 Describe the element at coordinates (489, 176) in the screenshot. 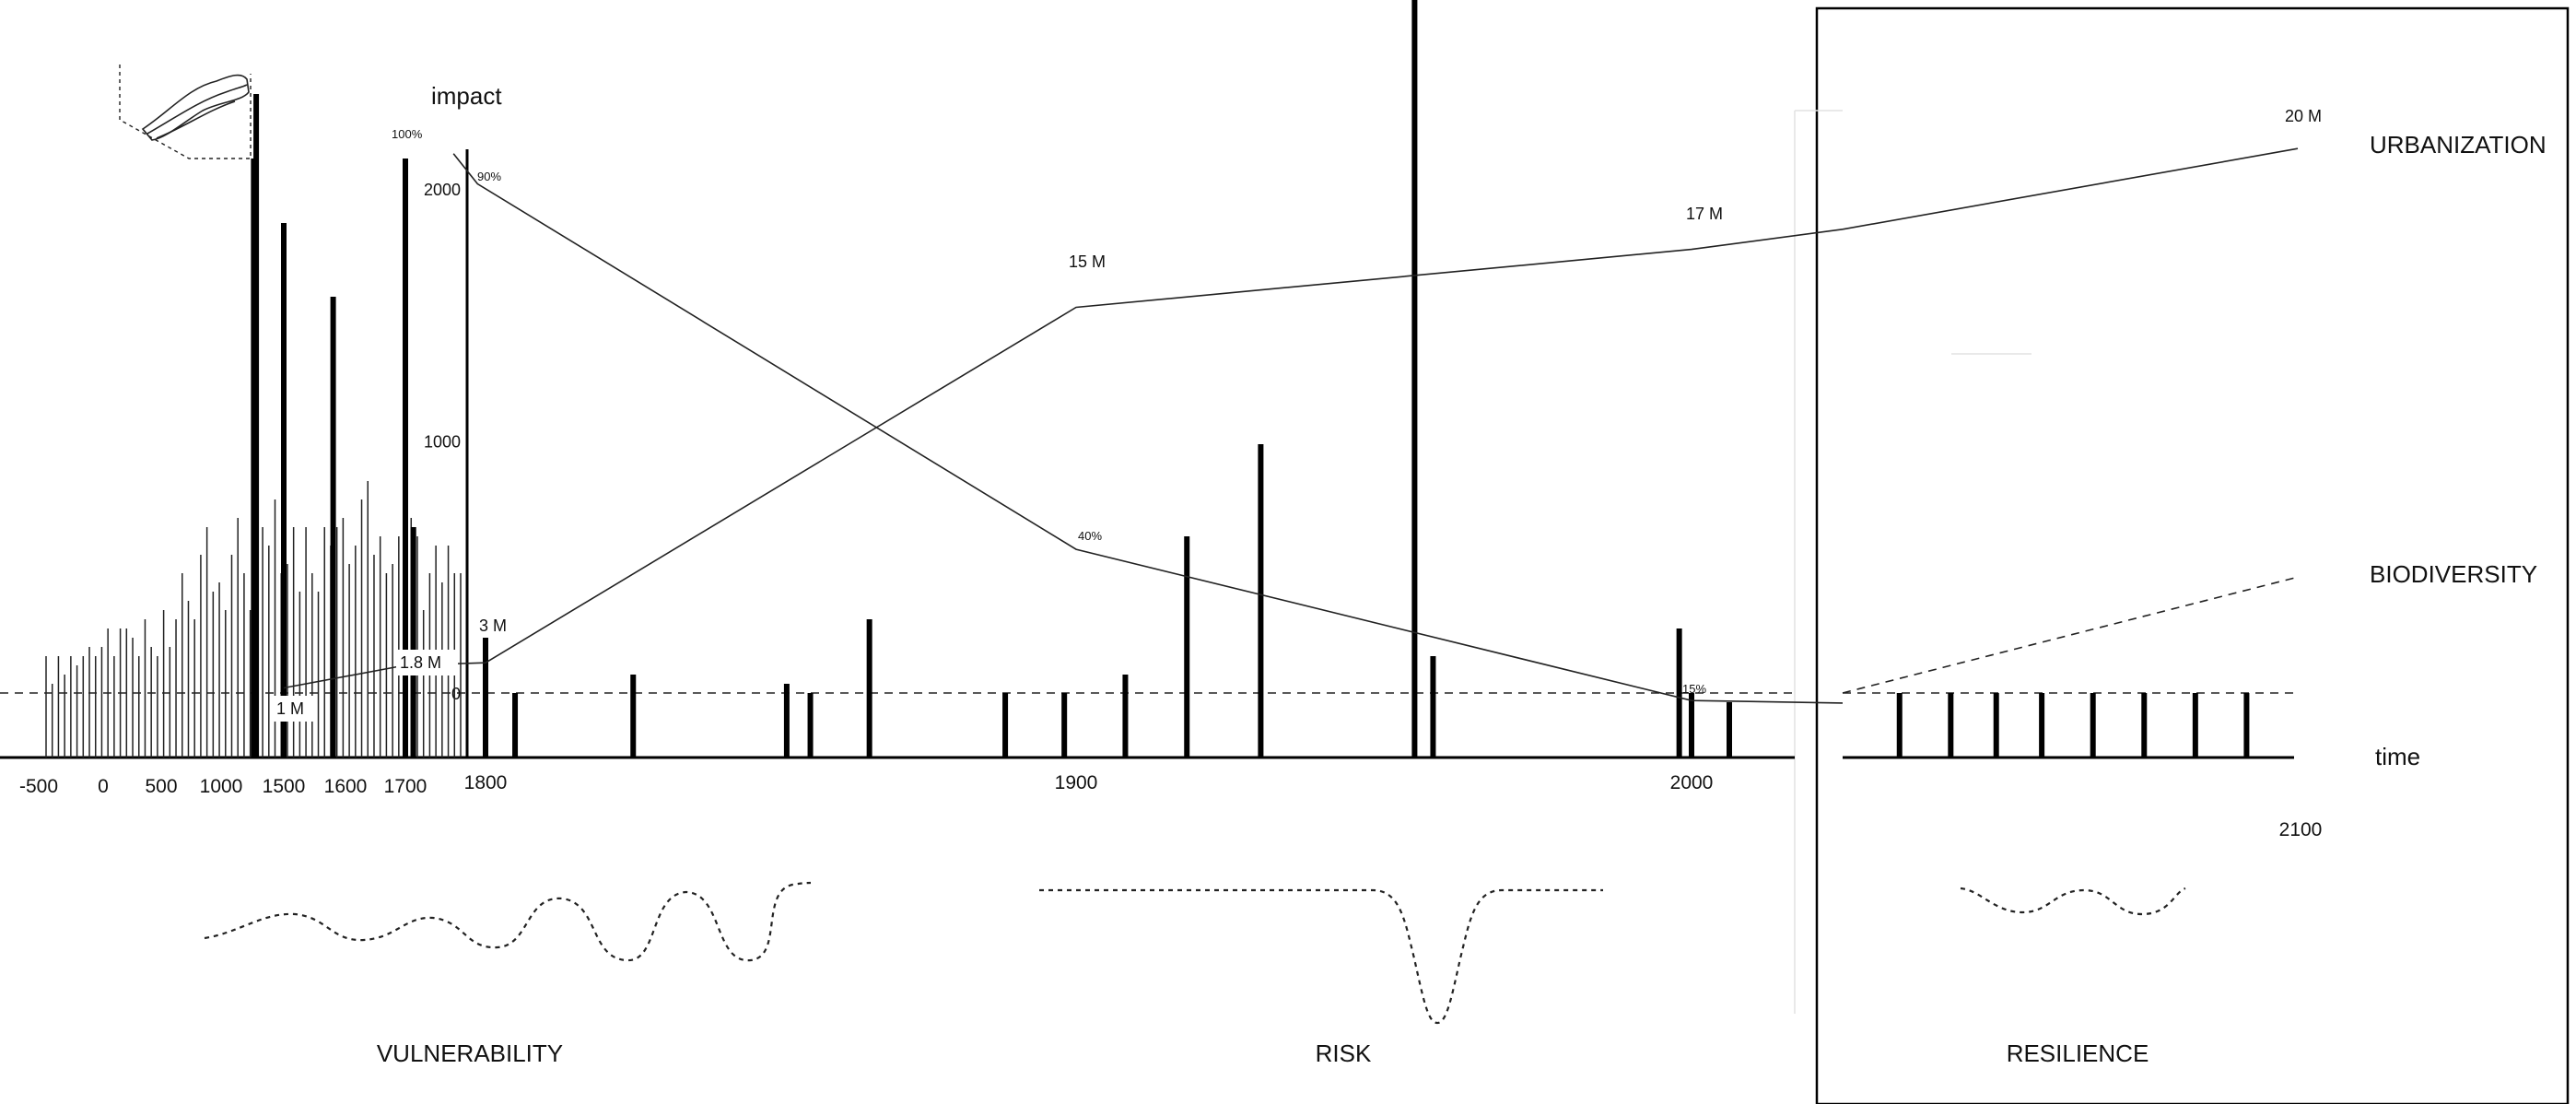

I see `biodiversity-value-label: 90%` at that location.